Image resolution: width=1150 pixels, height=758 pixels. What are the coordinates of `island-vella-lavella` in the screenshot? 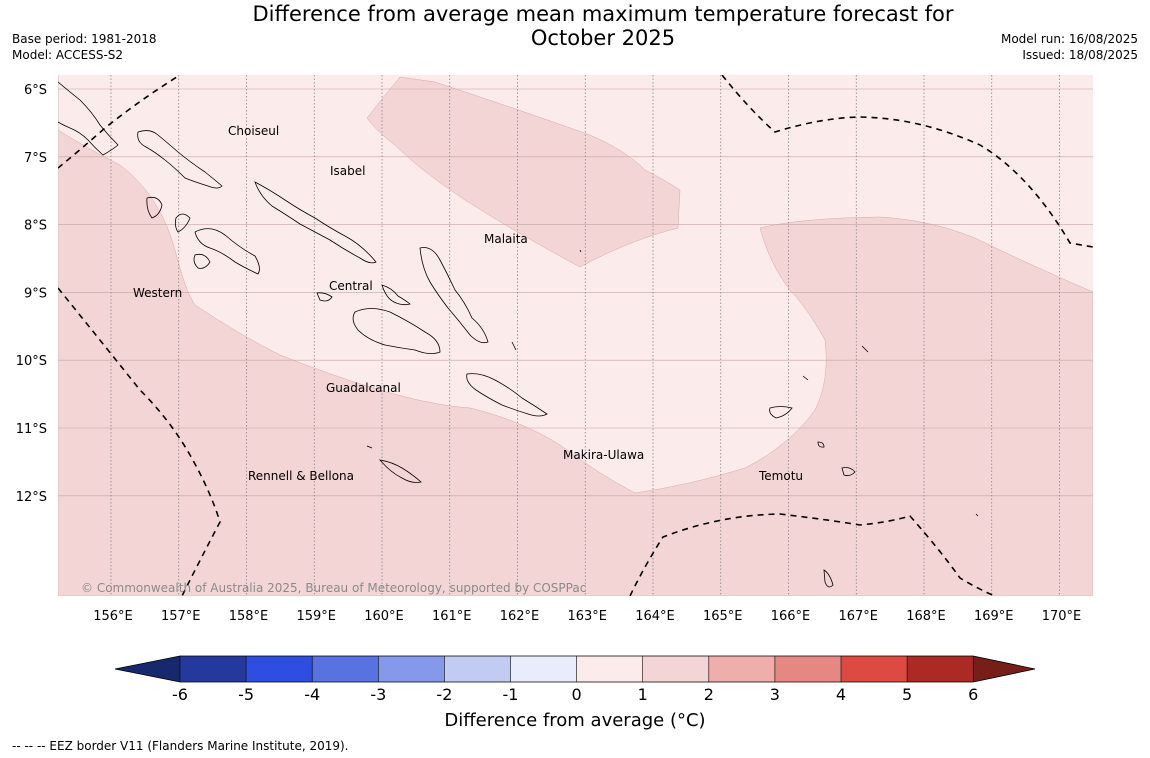 It's located at (178, 232).